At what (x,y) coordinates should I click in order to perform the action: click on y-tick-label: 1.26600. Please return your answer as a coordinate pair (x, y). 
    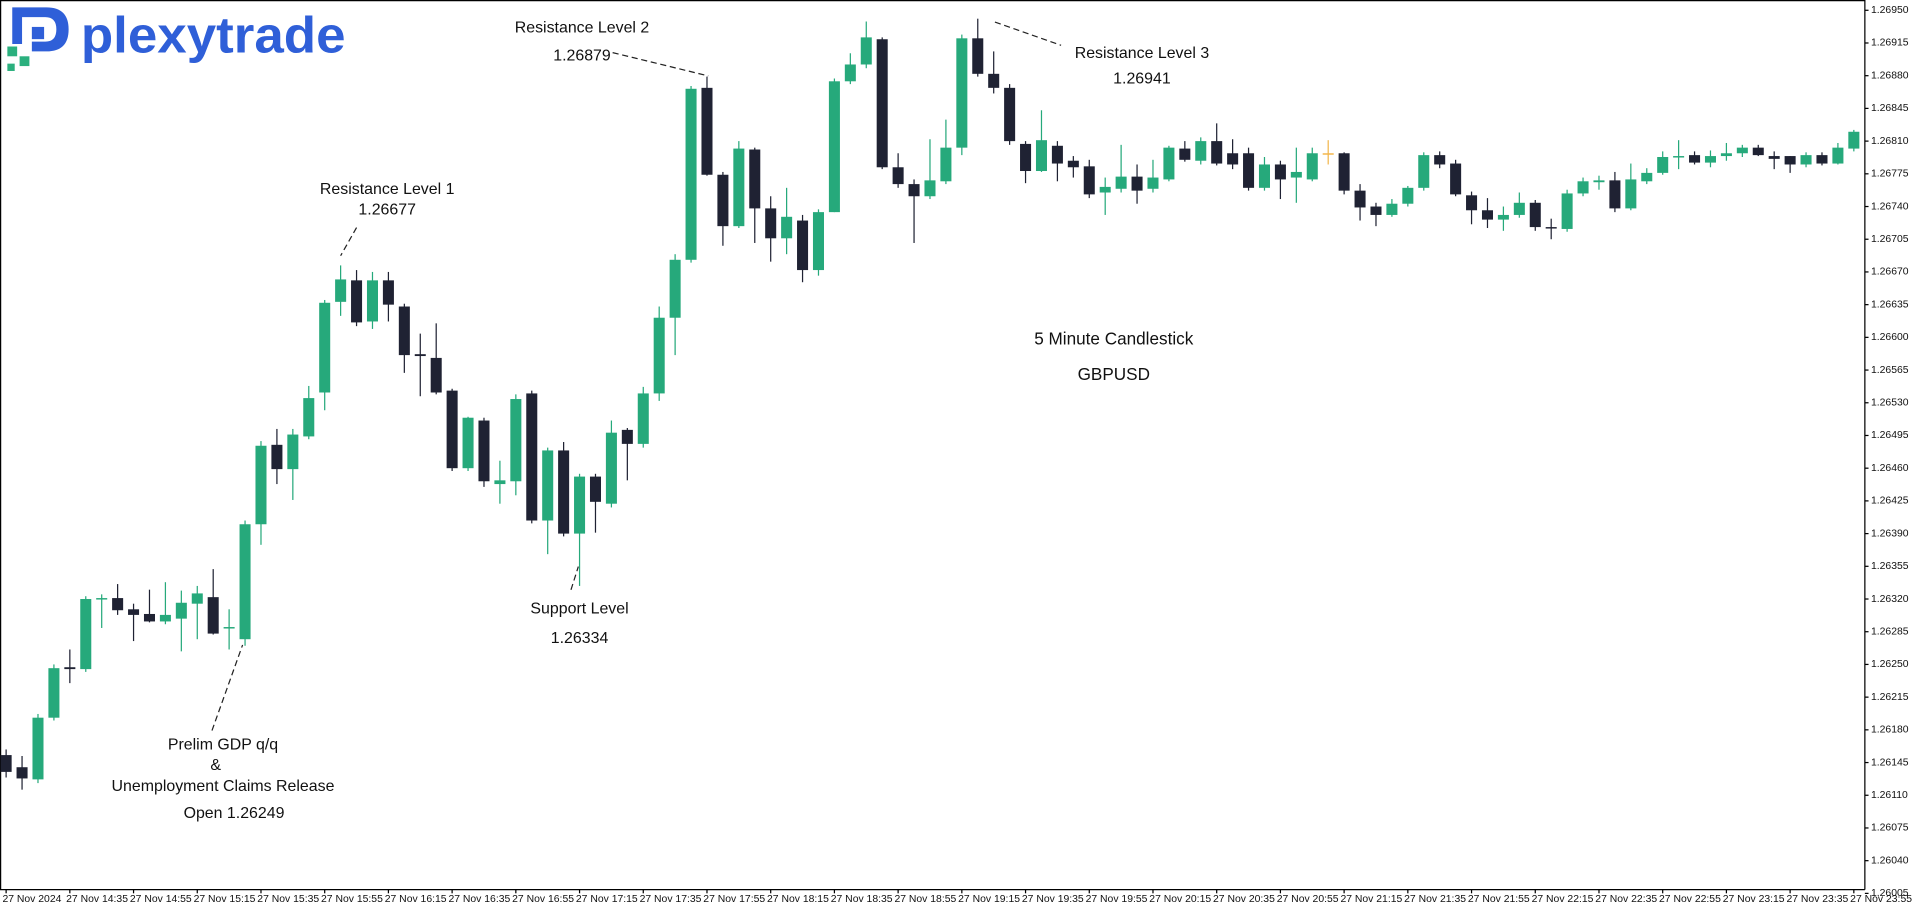
    Looking at the image, I should click on (1890, 337).